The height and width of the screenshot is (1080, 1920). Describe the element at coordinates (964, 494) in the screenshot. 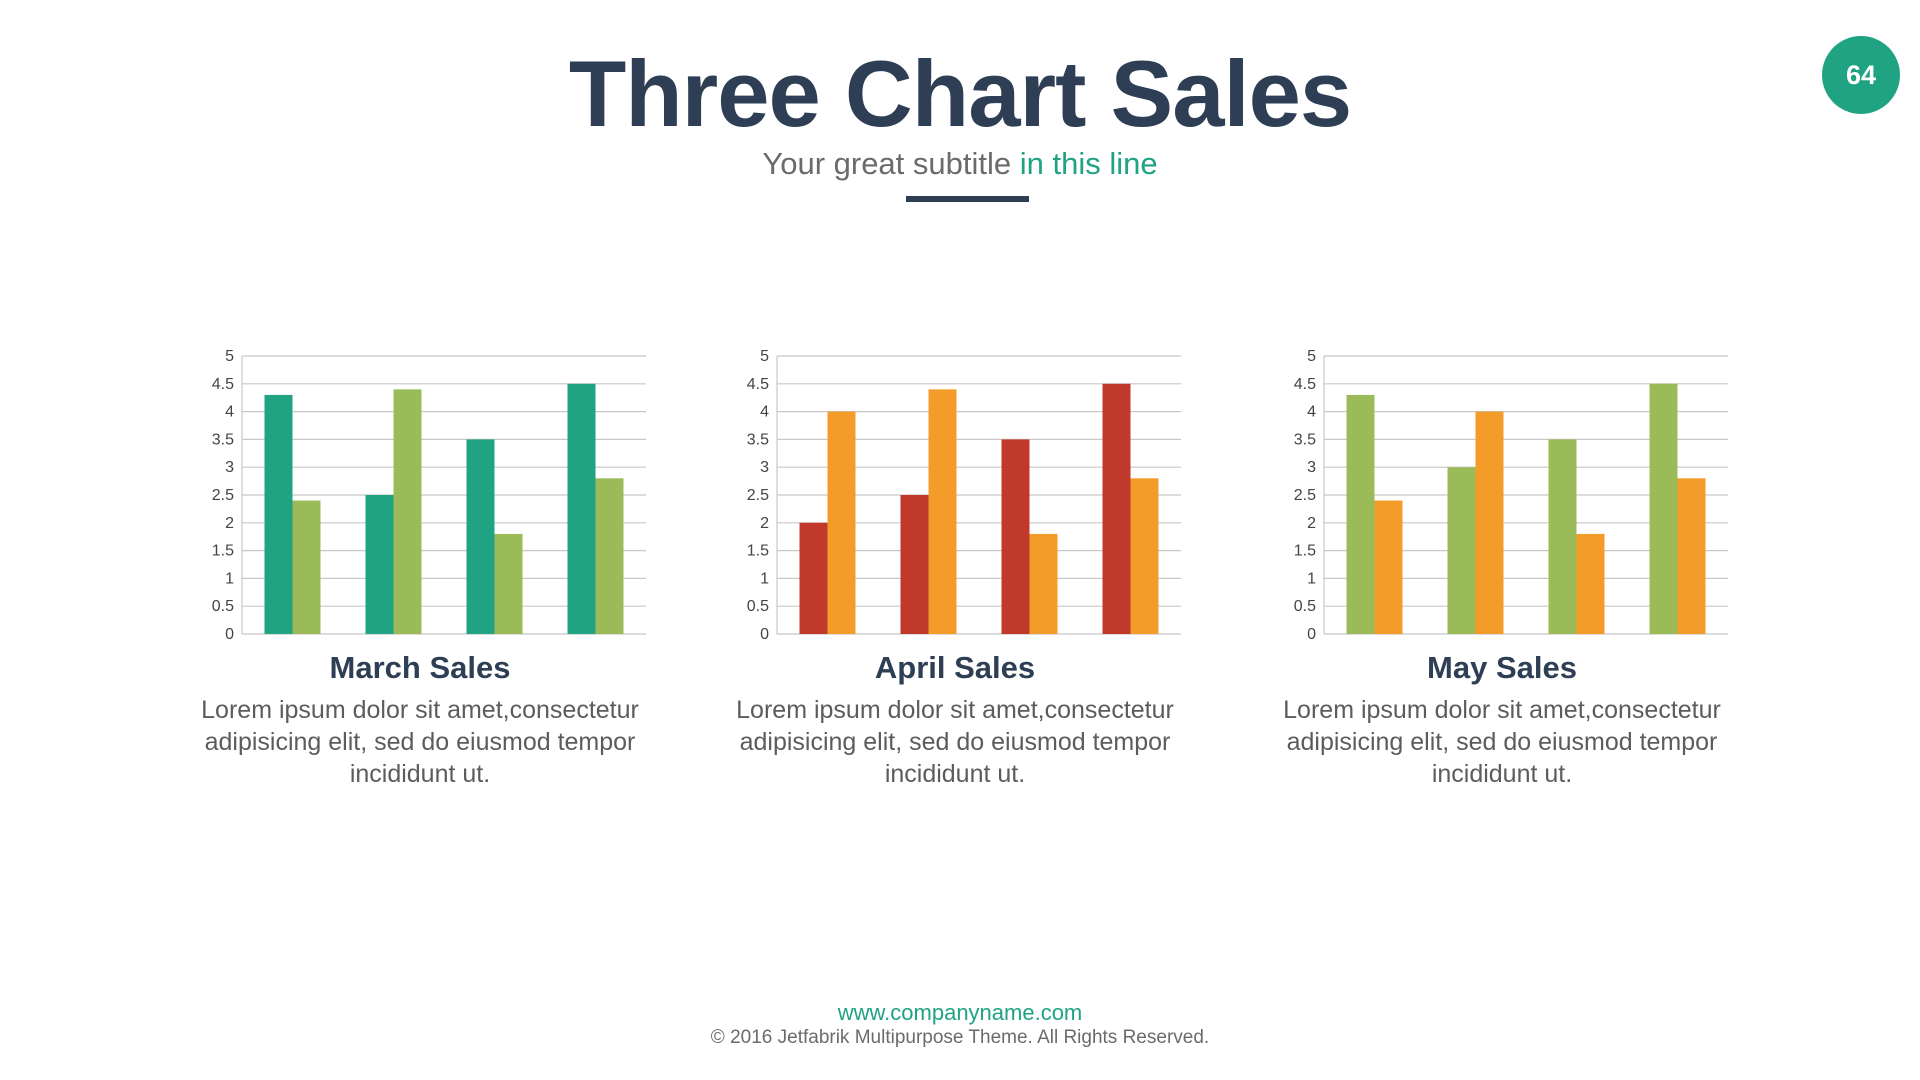

I see `bar-chart-april: 0 0.5 1 1.5 2 2.5 3 3.5 4 4.5 5` at that location.